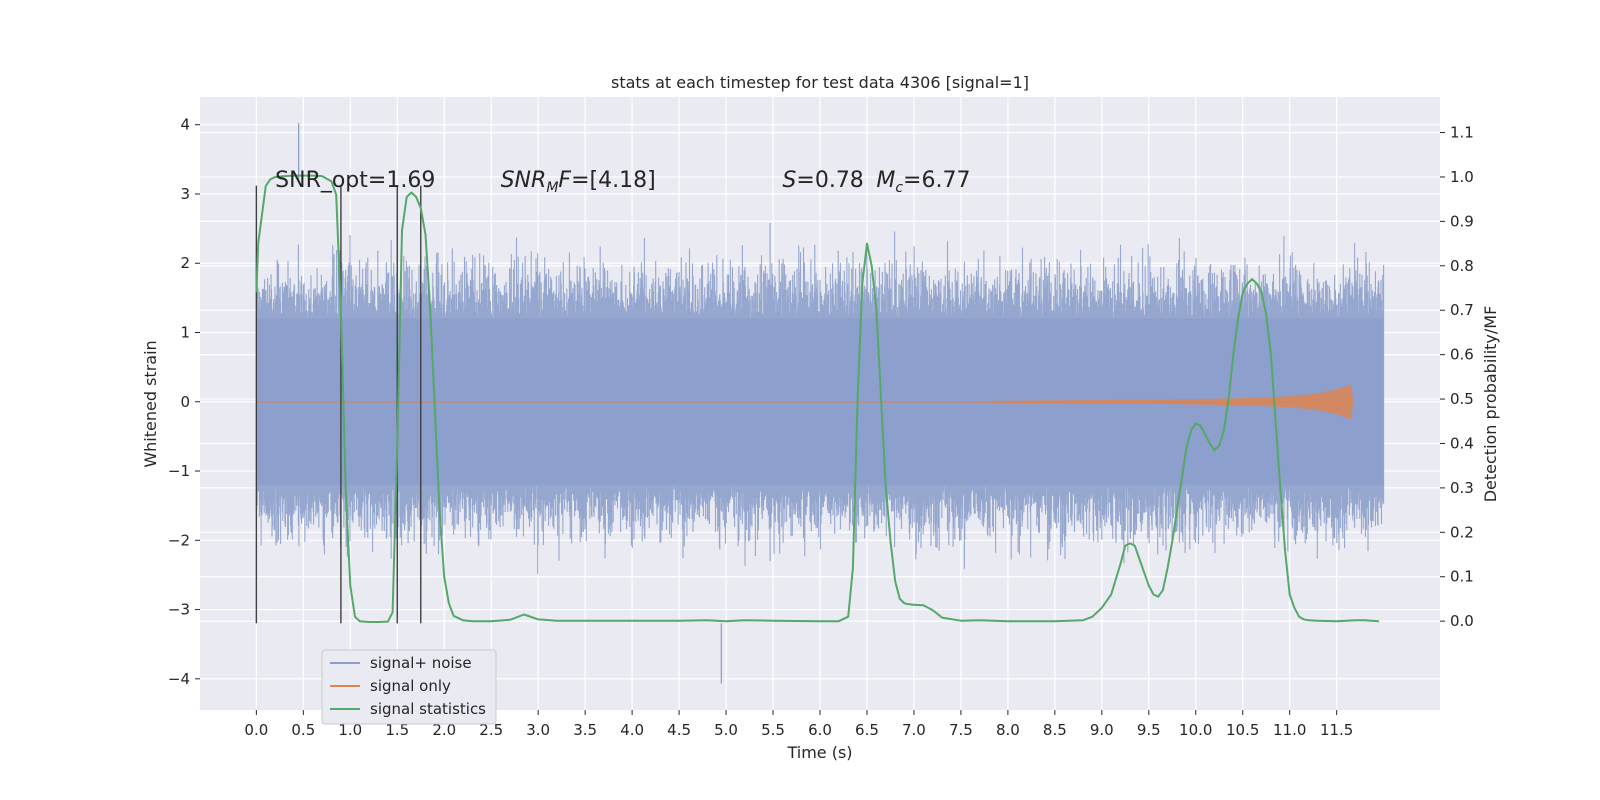 The height and width of the screenshot is (800, 1600). What do you see at coordinates (185, 402) in the screenshot?
I see `y-tick-label: 0` at bounding box center [185, 402].